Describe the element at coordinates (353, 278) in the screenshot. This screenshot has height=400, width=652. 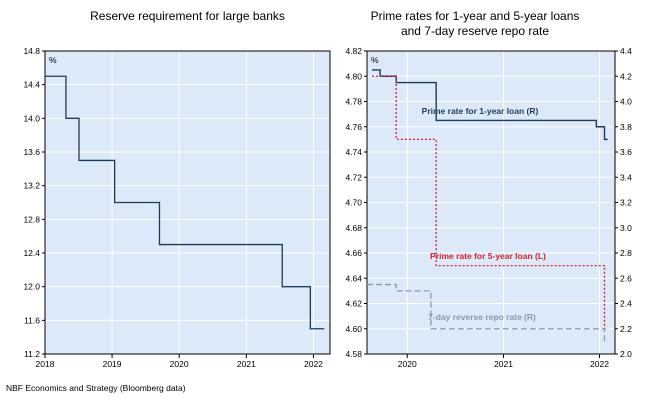
I see `chart-2-left-tick-label: 4.64` at that location.